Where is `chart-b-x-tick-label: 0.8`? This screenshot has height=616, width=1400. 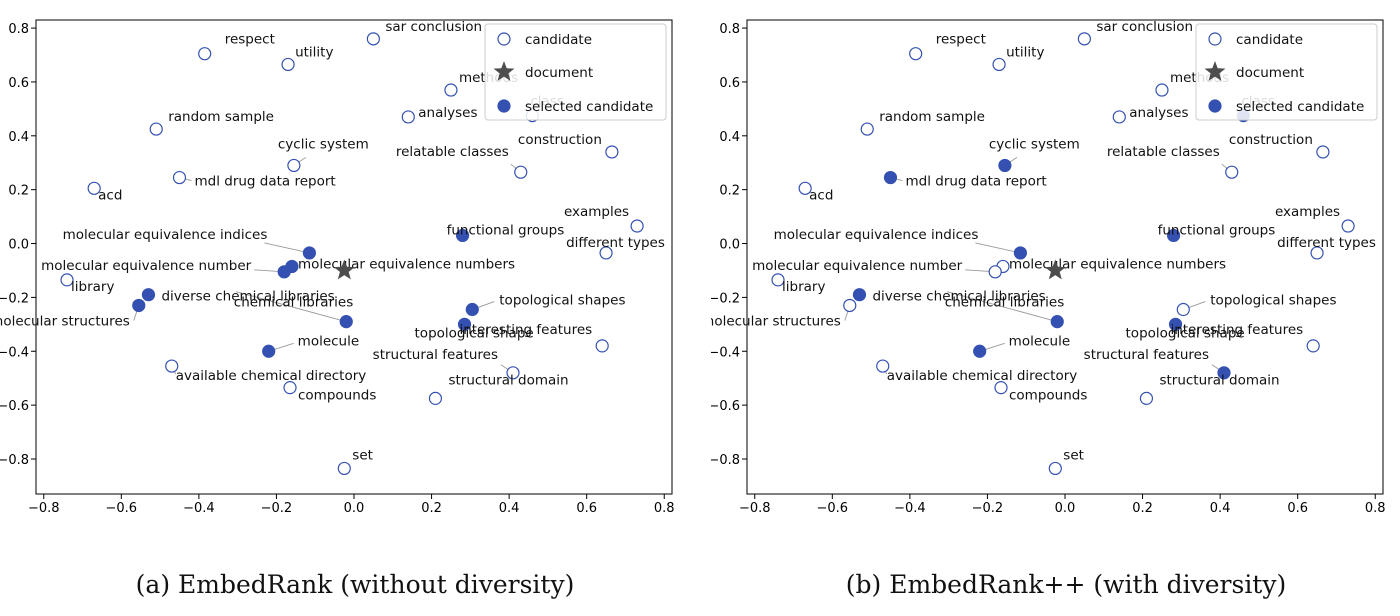 chart-b-x-tick-label: 0.8 is located at coordinates (1375, 508).